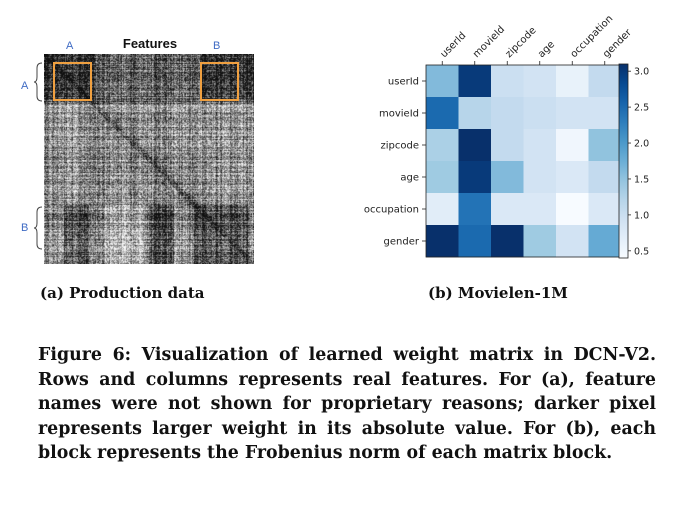  I want to click on movielens-caption: (b) Movielen-1M, so click(498, 293).